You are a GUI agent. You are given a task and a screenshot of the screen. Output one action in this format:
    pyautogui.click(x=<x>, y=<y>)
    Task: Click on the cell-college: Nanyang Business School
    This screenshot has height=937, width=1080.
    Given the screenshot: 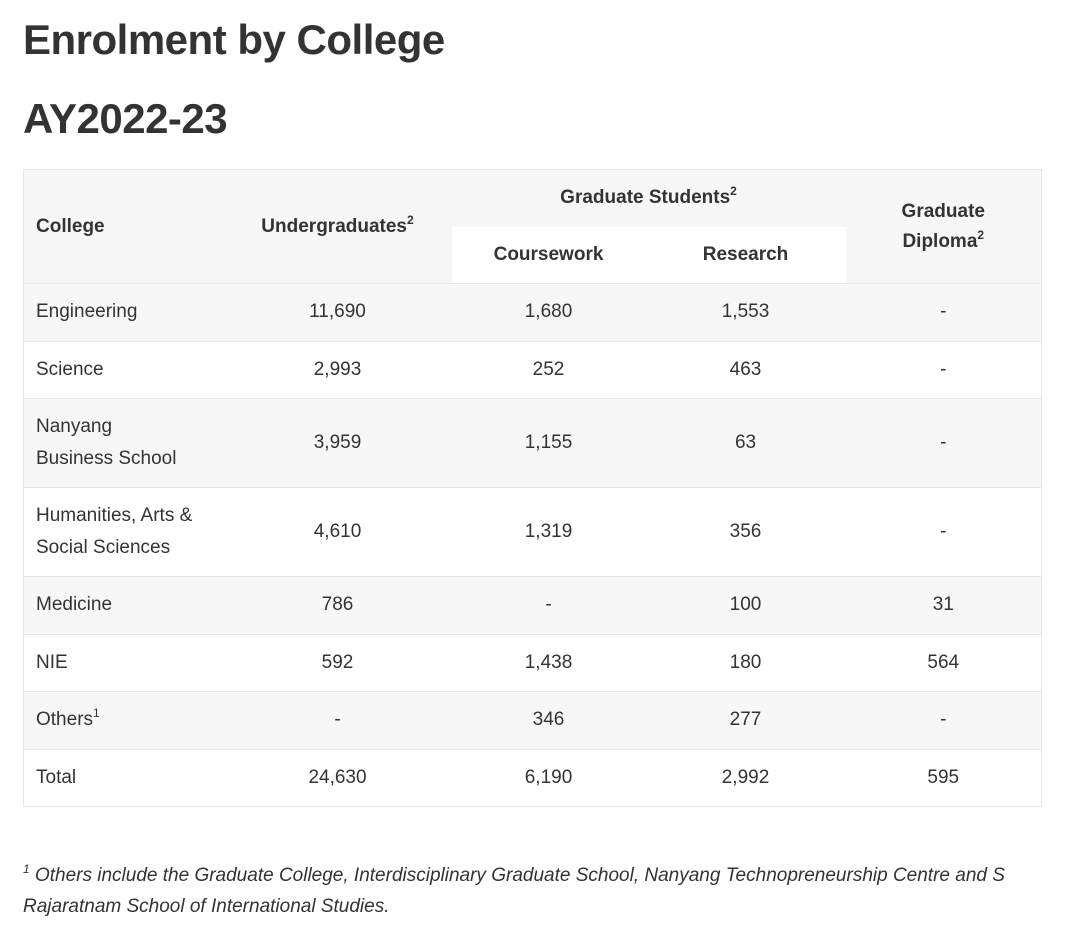 What is the action you would take?
    pyautogui.click(x=123, y=443)
    